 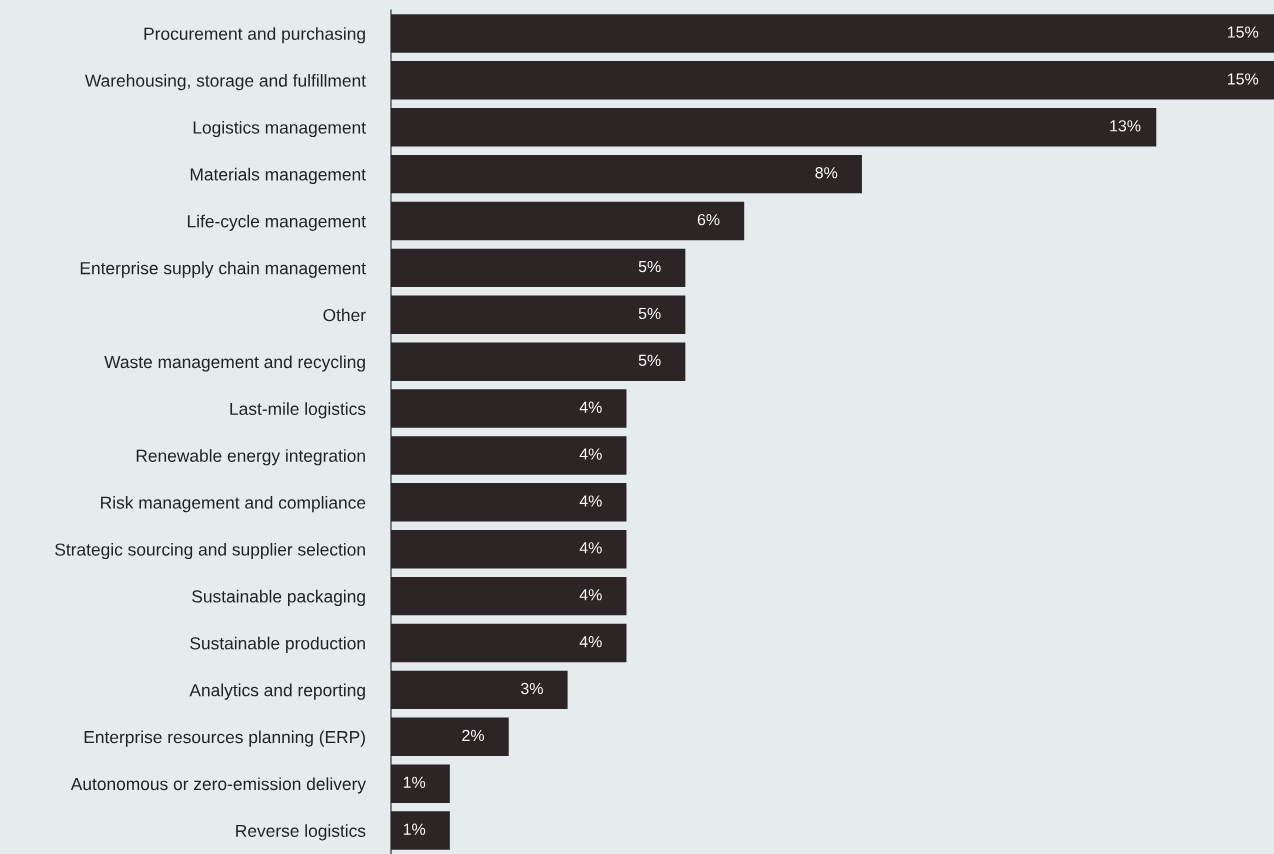 What do you see at coordinates (708, 219) in the screenshot?
I see `data-label: 6%` at bounding box center [708, 219].